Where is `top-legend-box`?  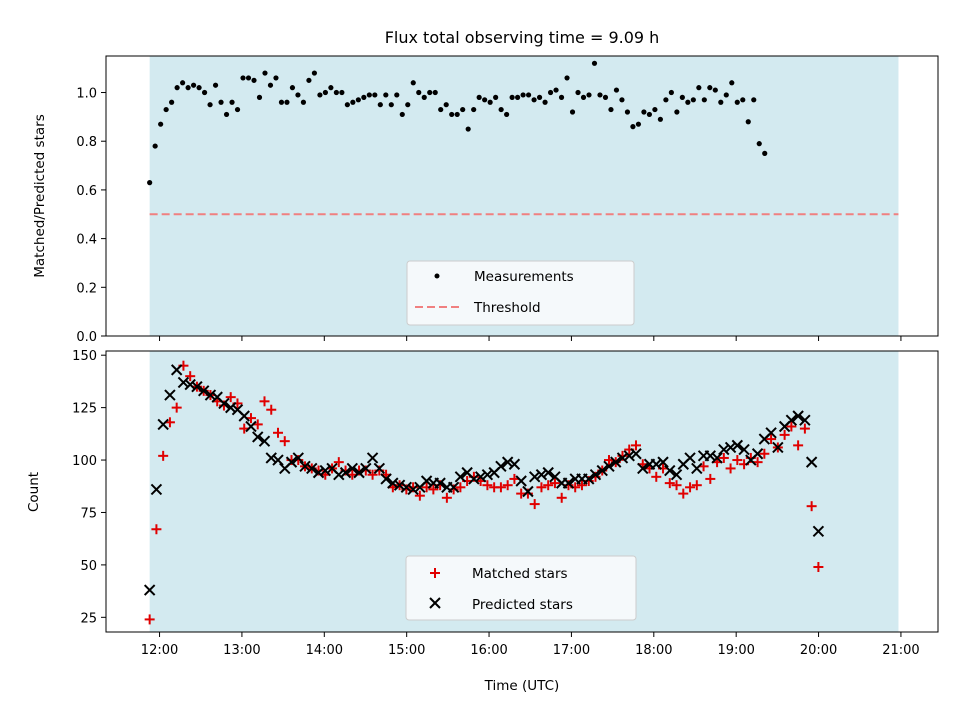 top-legend-box is located at coordinates (520, 293).